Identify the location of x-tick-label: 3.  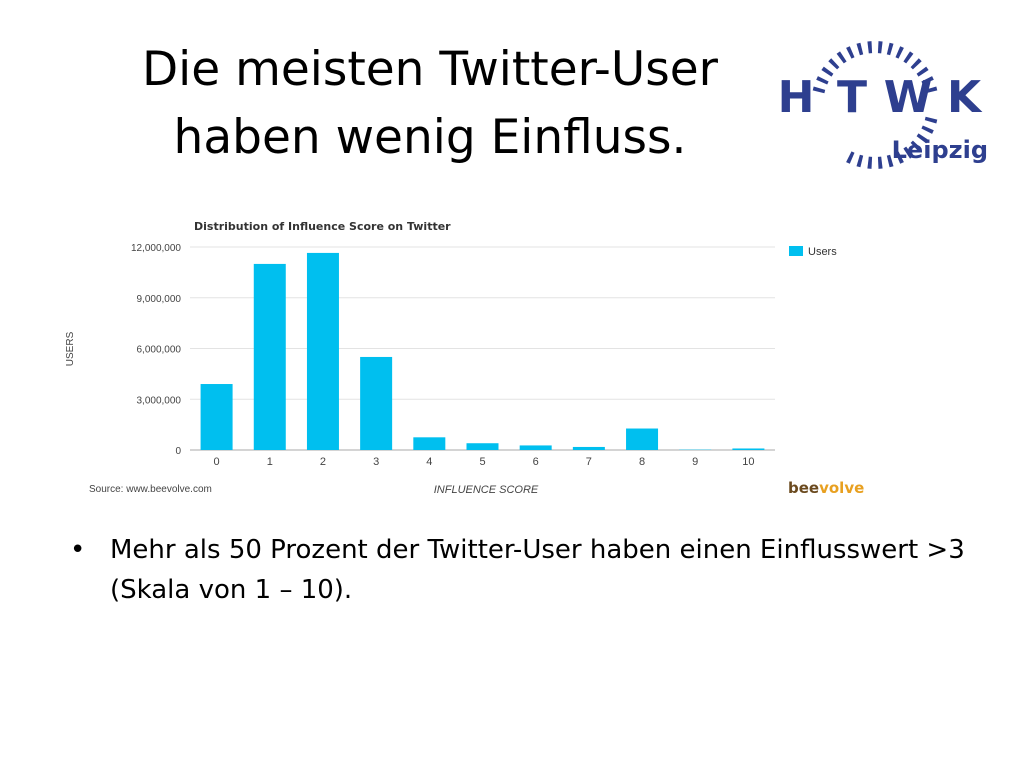
(376, 462).